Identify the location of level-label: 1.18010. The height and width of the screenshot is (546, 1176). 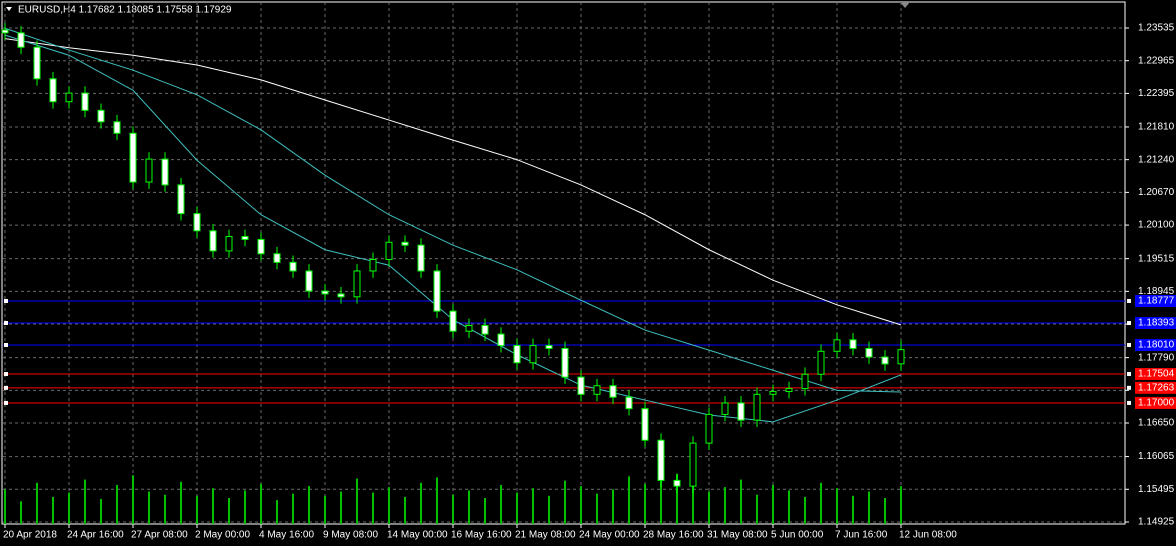
(1156, 345).